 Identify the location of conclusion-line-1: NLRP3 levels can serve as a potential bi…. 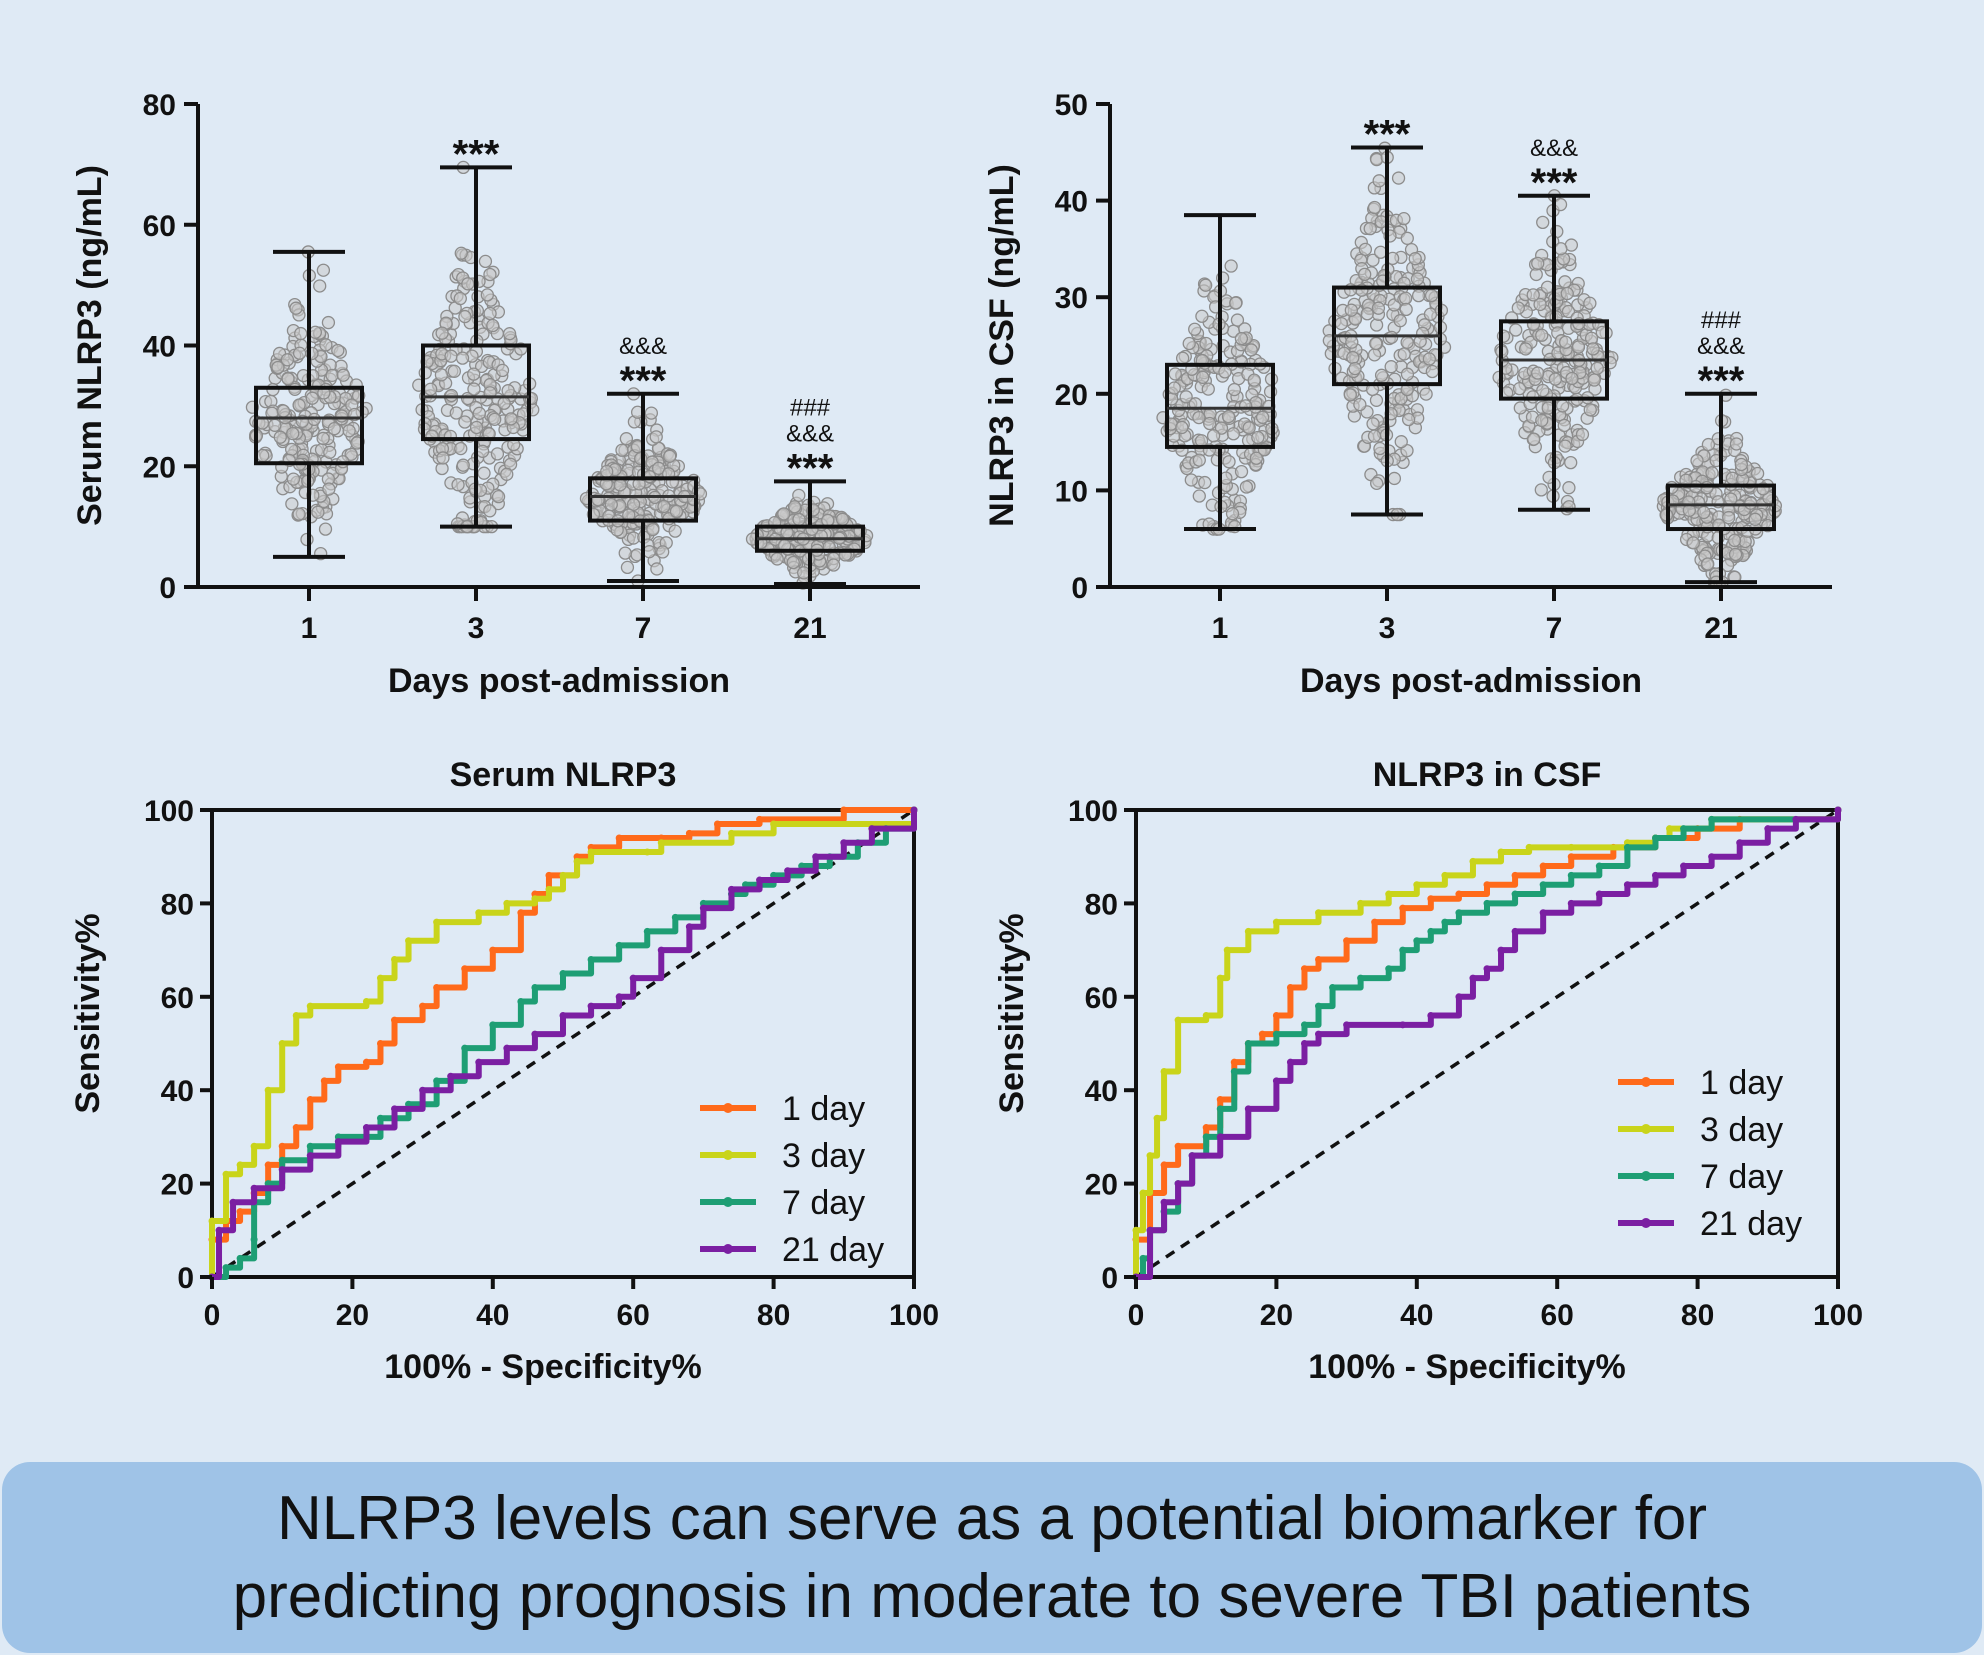
(992, 1518).